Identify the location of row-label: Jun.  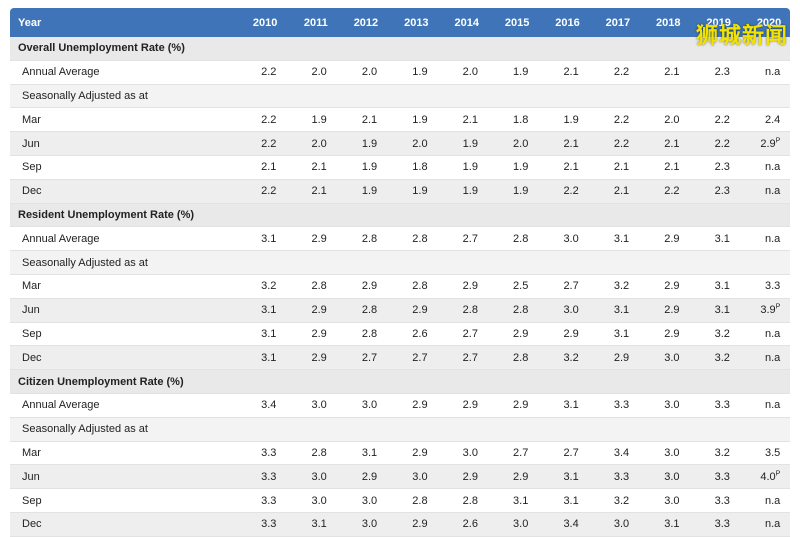
(123, 143).